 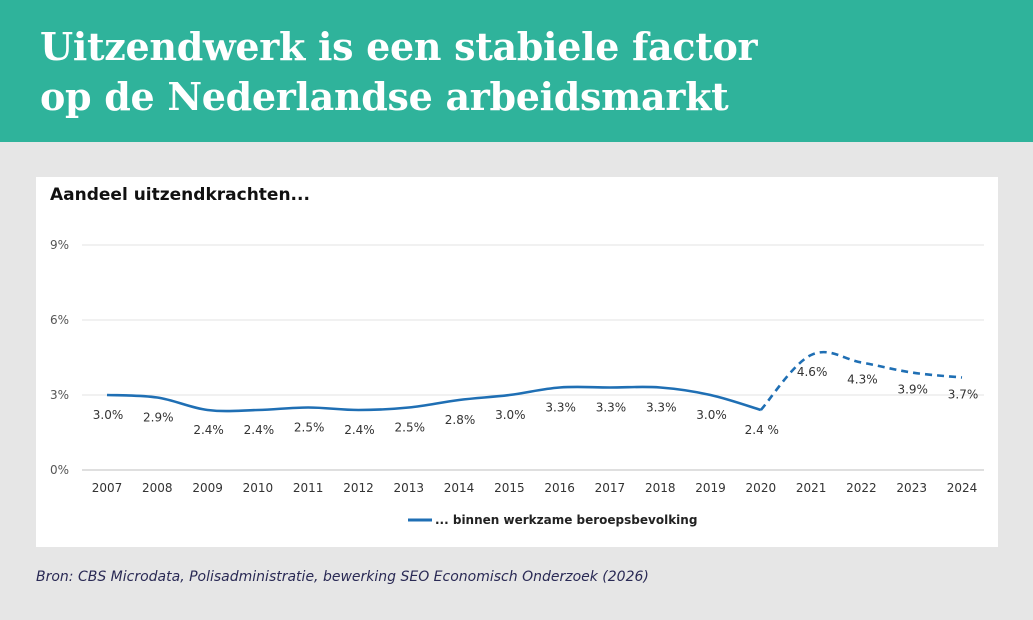 What do you see at coordinates (399, 46) in the screenshot?
I see `page-title-line-1: Uitzendwerk is een stabiele factor` at bounding box center [399, 46].